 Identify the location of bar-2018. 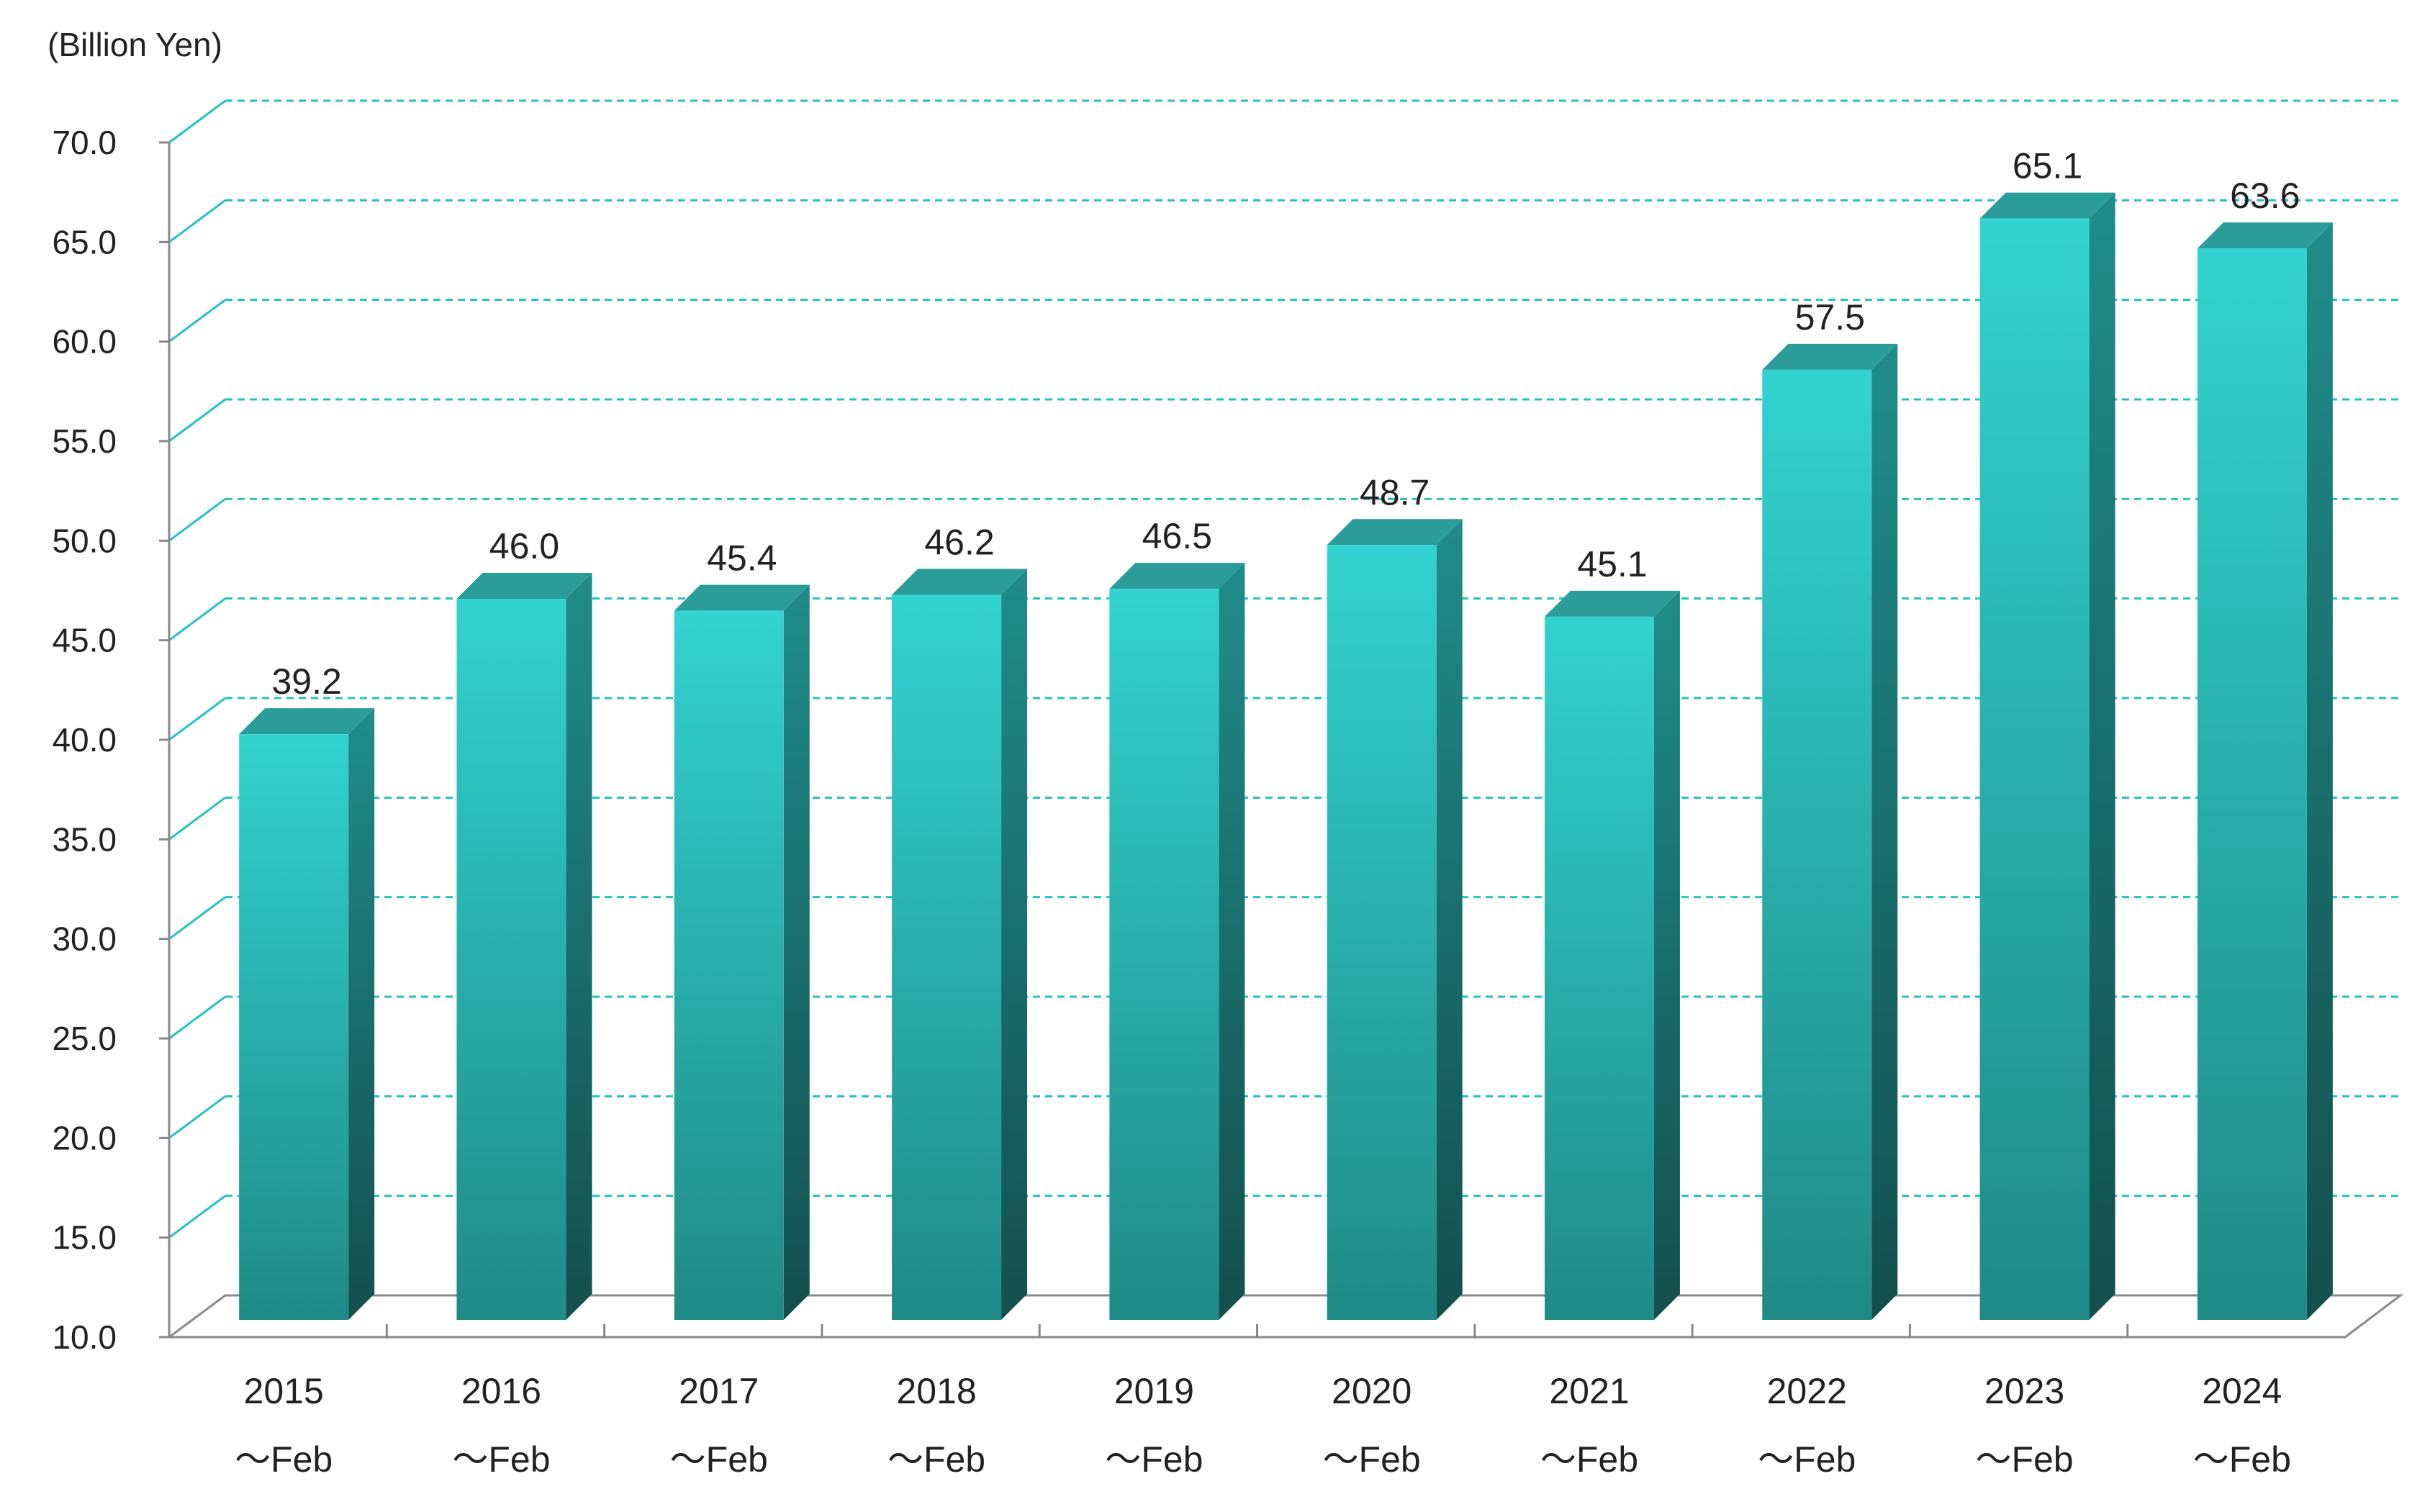
(960, 945).